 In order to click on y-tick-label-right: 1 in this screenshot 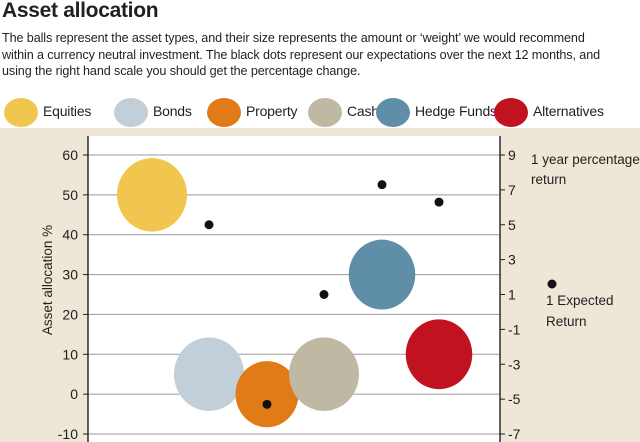, I will do `click(512, 295)`.